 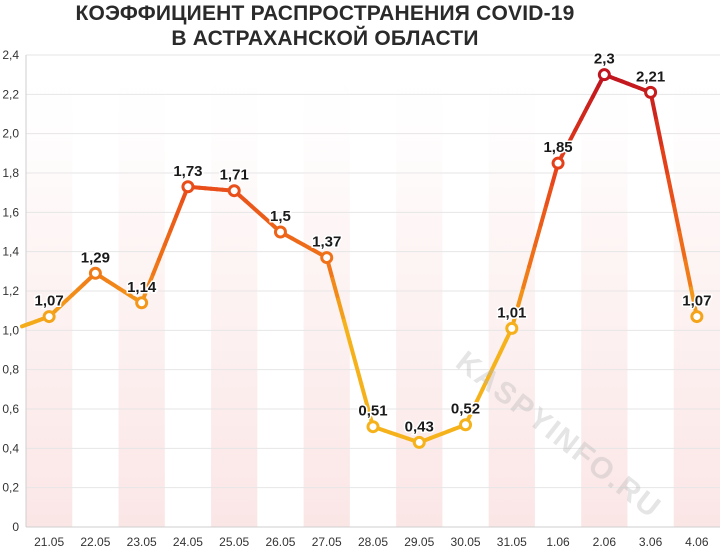 I want to click on y-tick-label: 1,0, so click(x=10, y=330).